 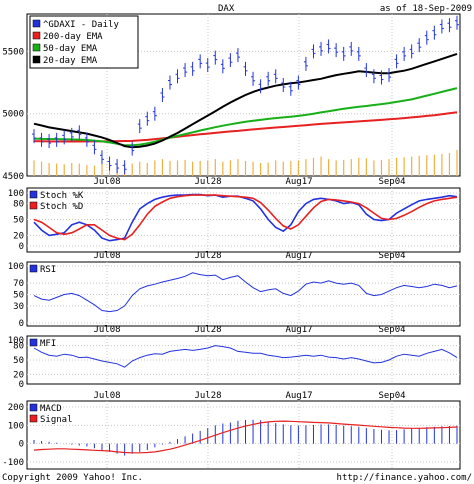 What do you see at coordinates (73, 37) in the screenshot?
I see `legend-label: 200-day EMA` at bounding box center [73, 37].